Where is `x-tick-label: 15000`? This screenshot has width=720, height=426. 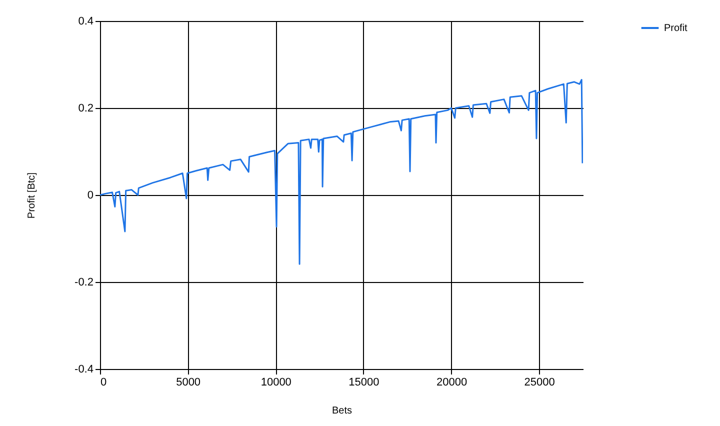 x-tick-label: 15000 is located at coordinates (364, 382).